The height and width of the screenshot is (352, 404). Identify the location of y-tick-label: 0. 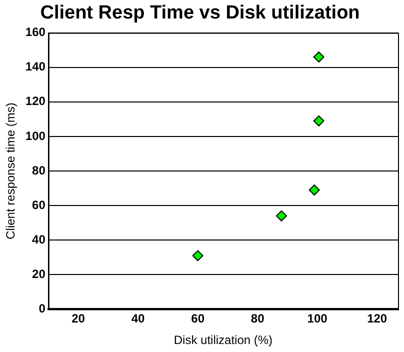
(42, 309).